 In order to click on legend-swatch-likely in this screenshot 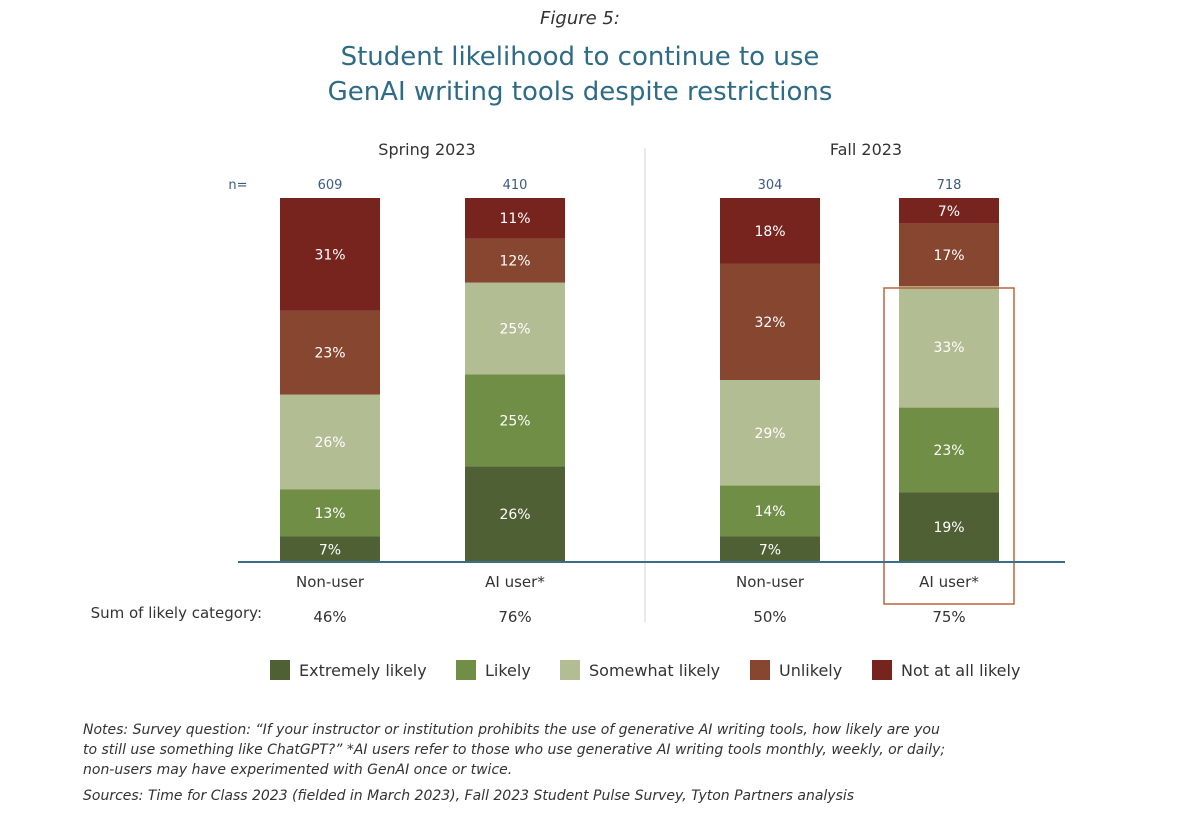, I will do `click(466, 670)`.